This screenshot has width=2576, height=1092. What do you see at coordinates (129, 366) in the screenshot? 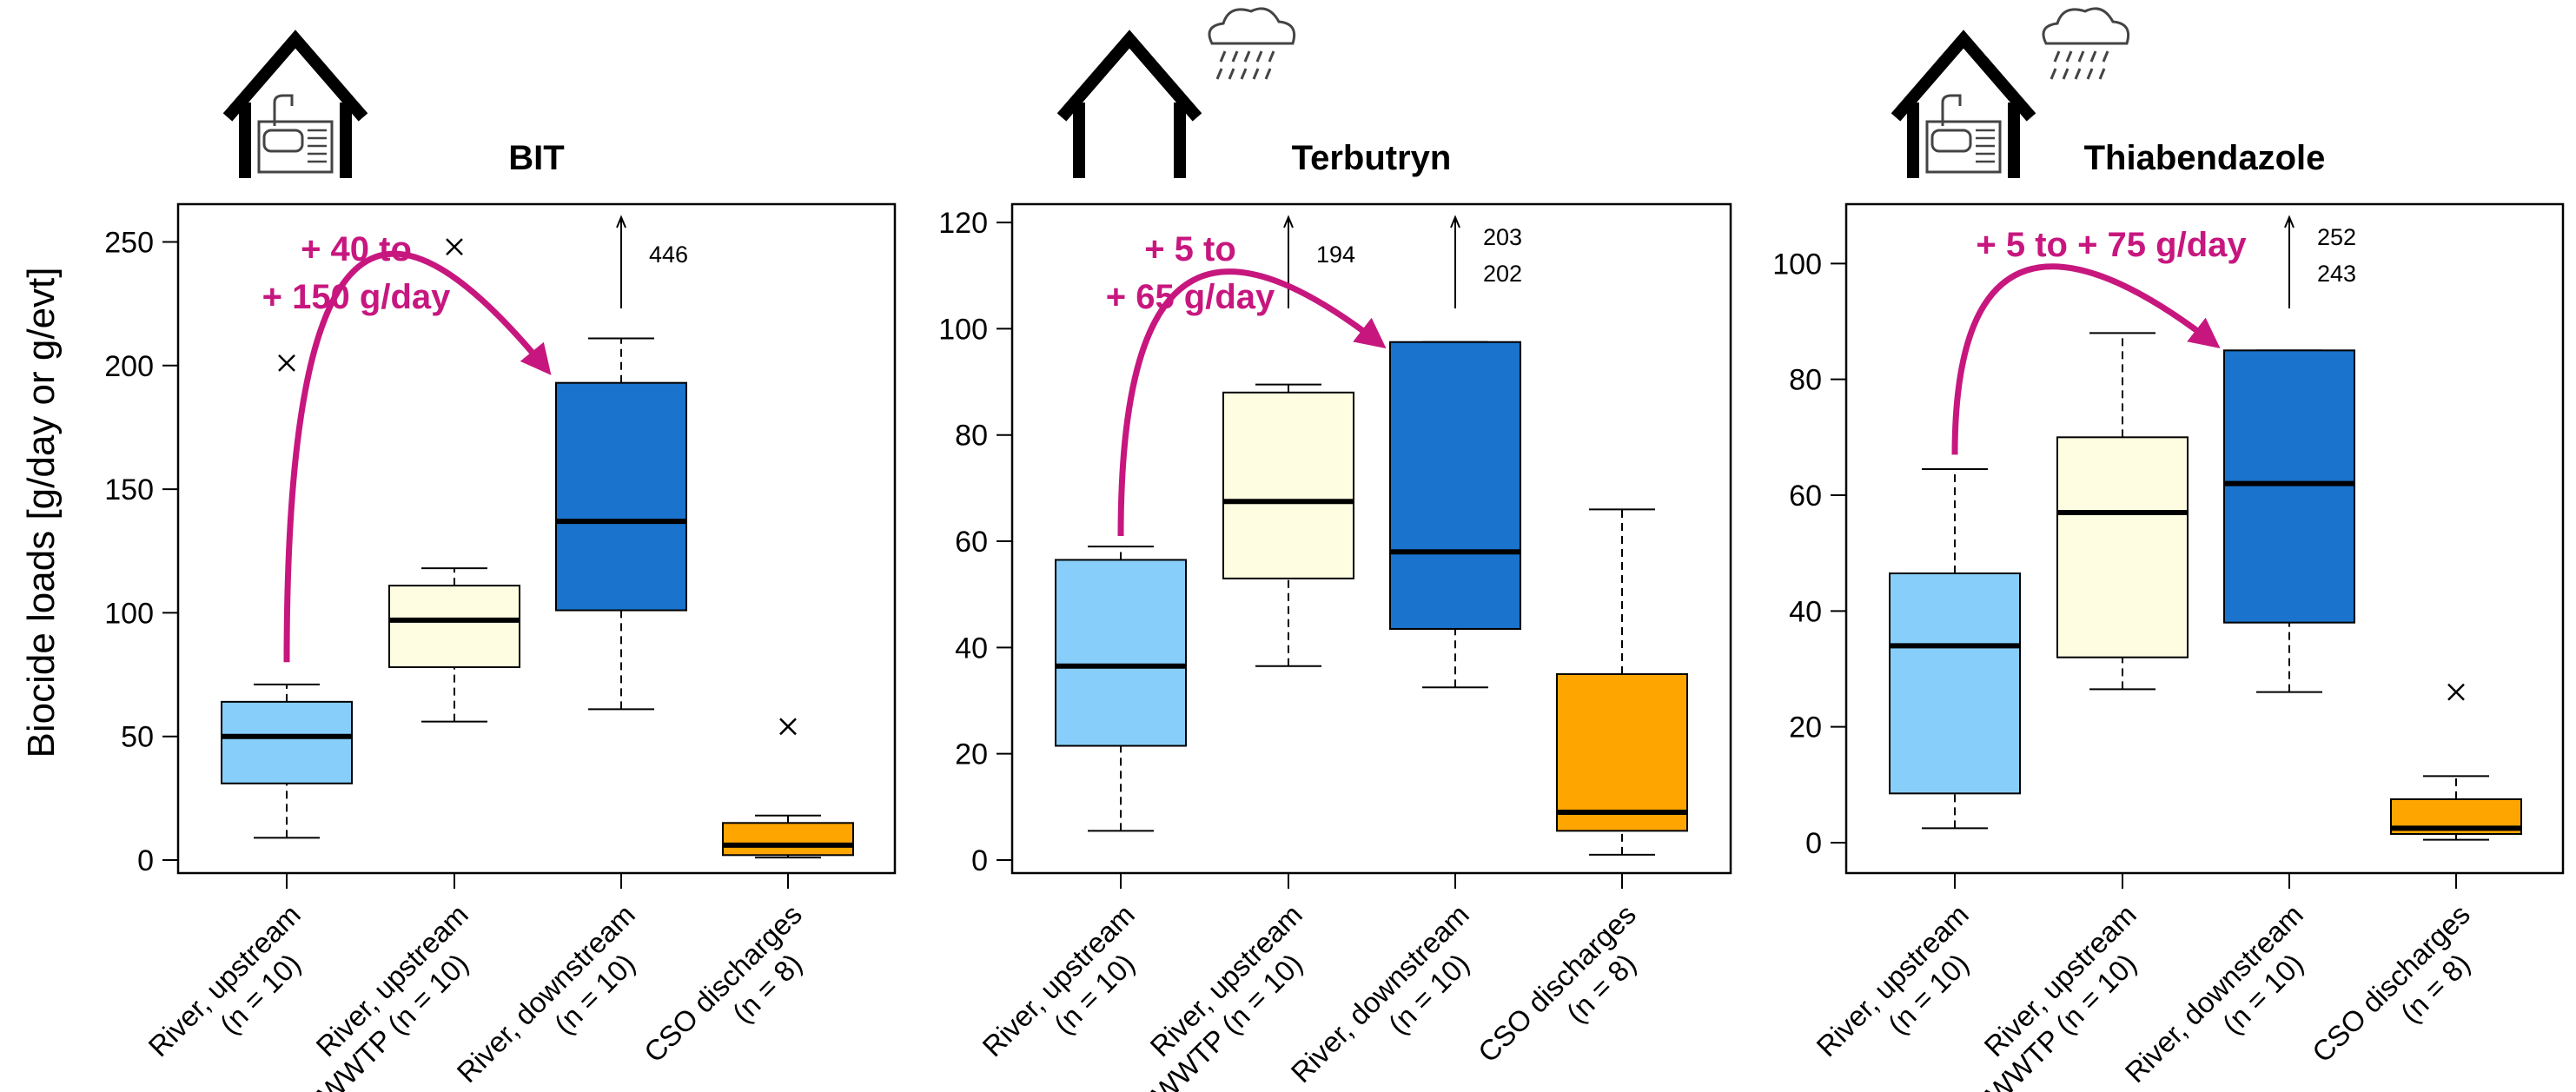
I see `y-tick-label: 200` at bounding box center [129, 366].